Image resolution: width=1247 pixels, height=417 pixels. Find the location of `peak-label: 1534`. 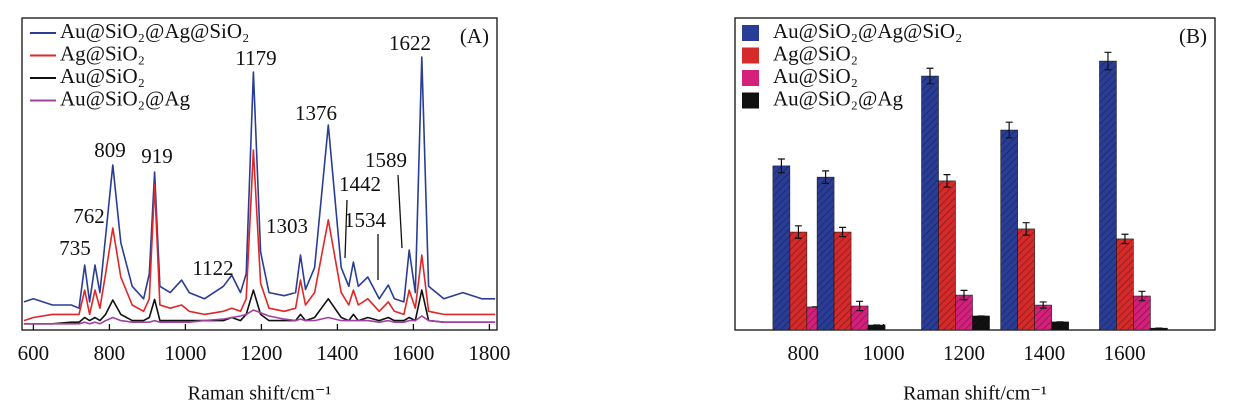

peak-label: 1534 is located at coordinates (365, 220).